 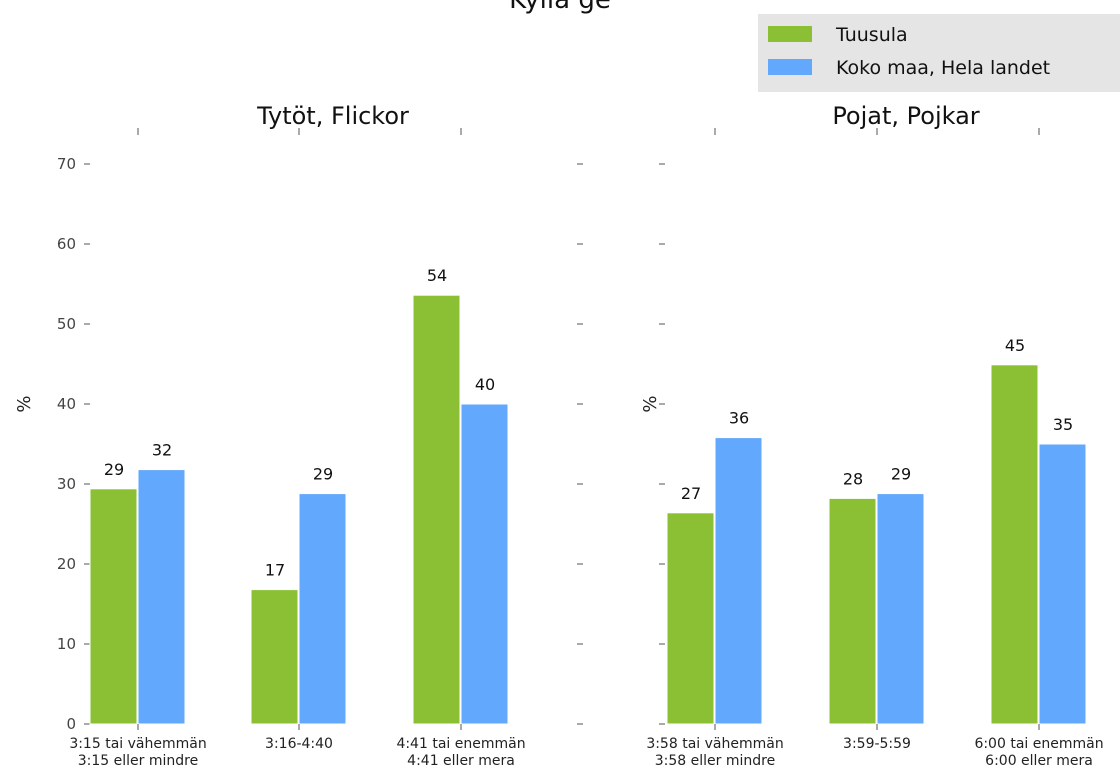 What do you see at coordinates (871, 35) in the screenshot?
I see `legend-label-tuusula: Tuusula` at bounding box center [871, 35].